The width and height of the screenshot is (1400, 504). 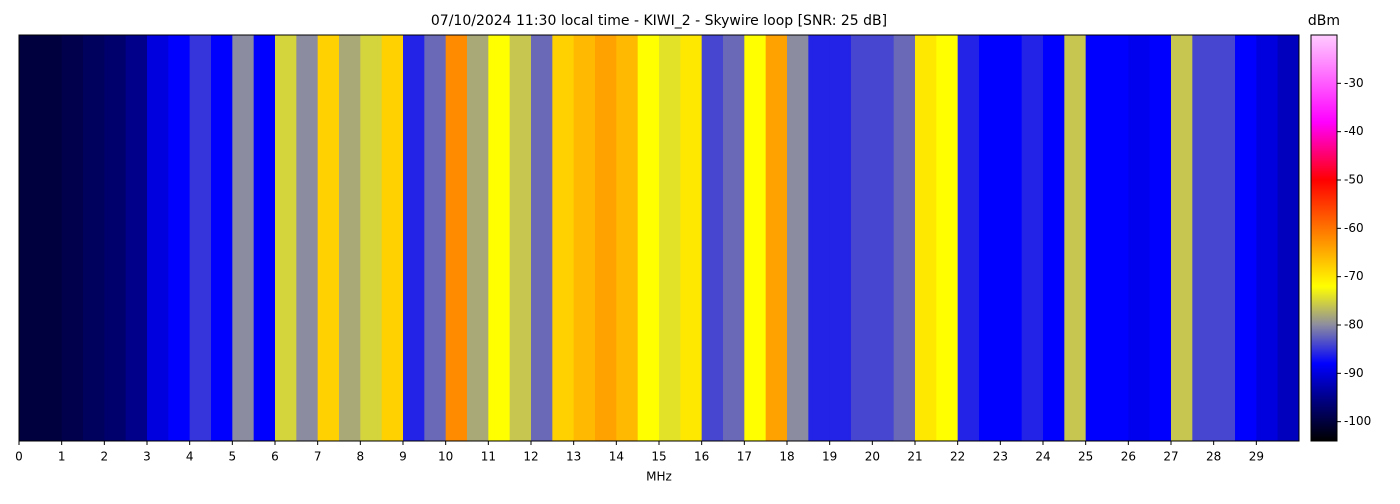 I want to click on x-tick-label: 5, so click(x=233, y=457).